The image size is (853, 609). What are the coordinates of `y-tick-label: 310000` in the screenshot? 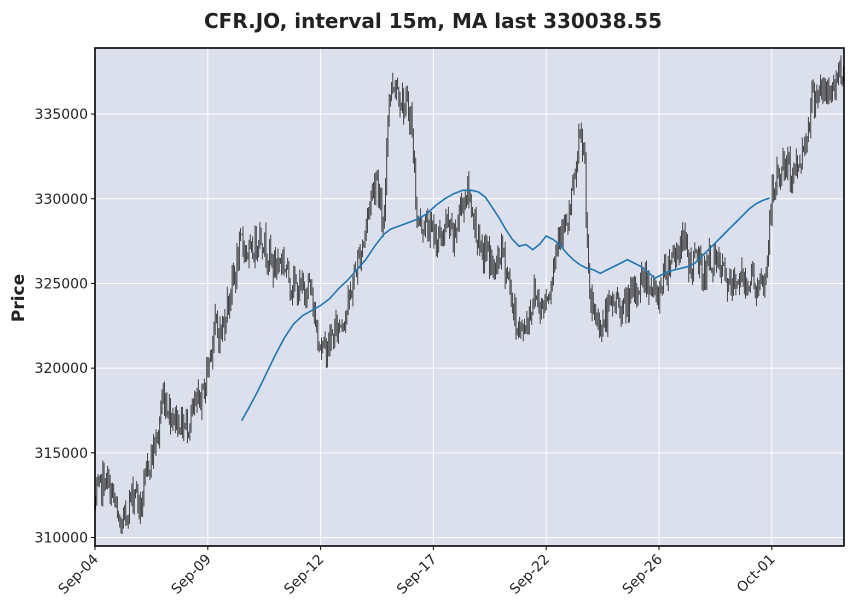 It's located at (61, 539).